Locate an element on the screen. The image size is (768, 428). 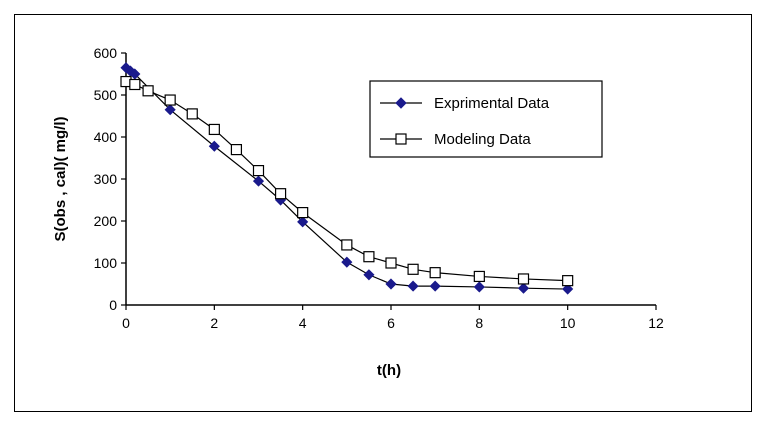
legend-marker-modeling is located at coordinates (401, 139).